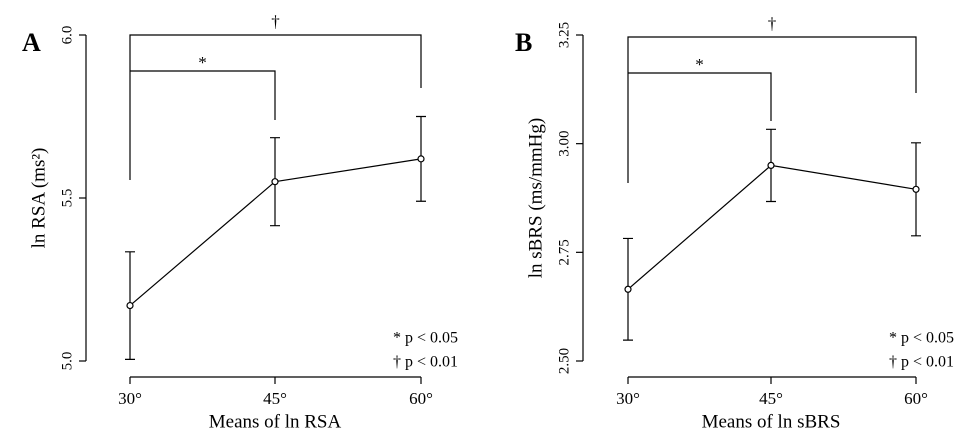 The image size is (971, 434). Describe the element at coordinates (67, 361) in the screenshot. I see `y-tick-label: 5.0` at that location.